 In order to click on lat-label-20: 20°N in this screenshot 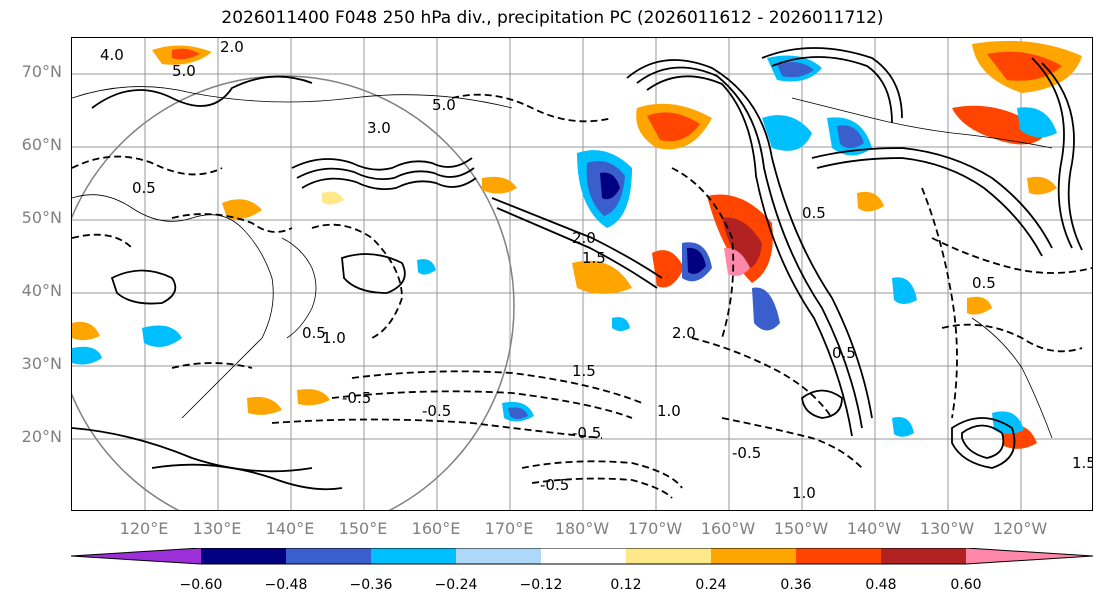, I will do `click(41, 436)`.